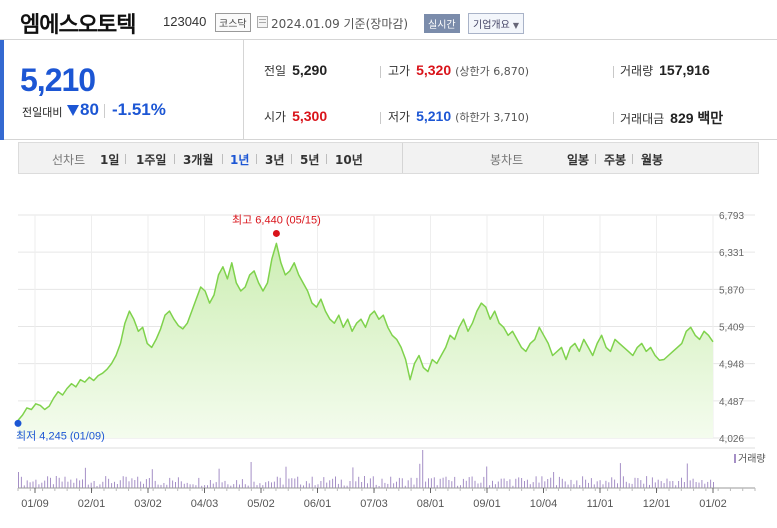 This screenshot has height=528, width=777. I want to click on line-chart-label: 선차트, so click(69, 160).